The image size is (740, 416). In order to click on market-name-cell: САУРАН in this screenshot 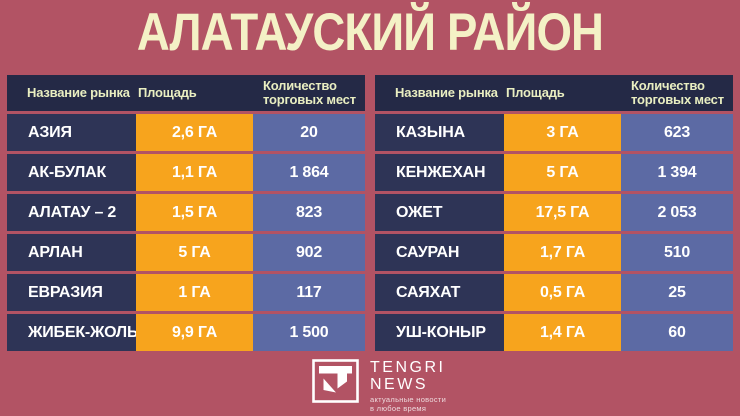, I will do `click(439, 252)`.